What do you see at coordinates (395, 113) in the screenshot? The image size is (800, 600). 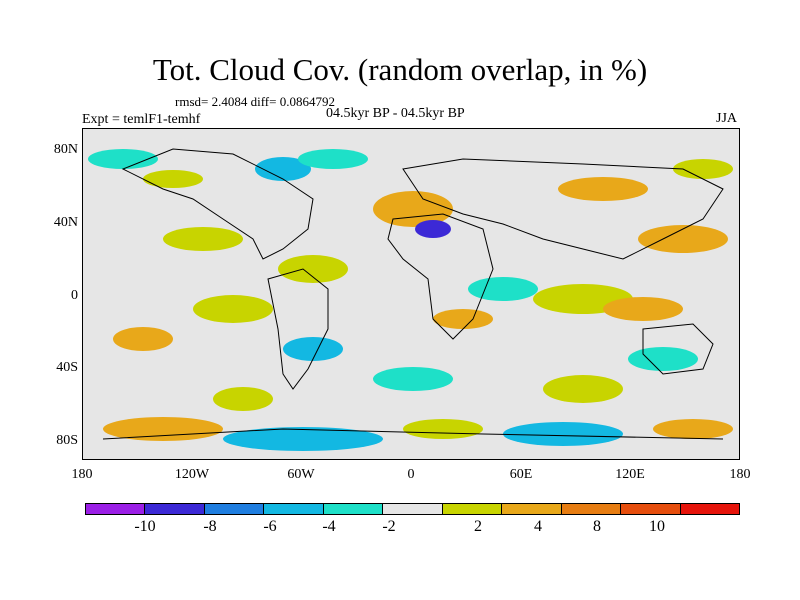 I see `period-label: 04.5kyr BP - 04.5kyr BP` at bounding box center [395, 113].